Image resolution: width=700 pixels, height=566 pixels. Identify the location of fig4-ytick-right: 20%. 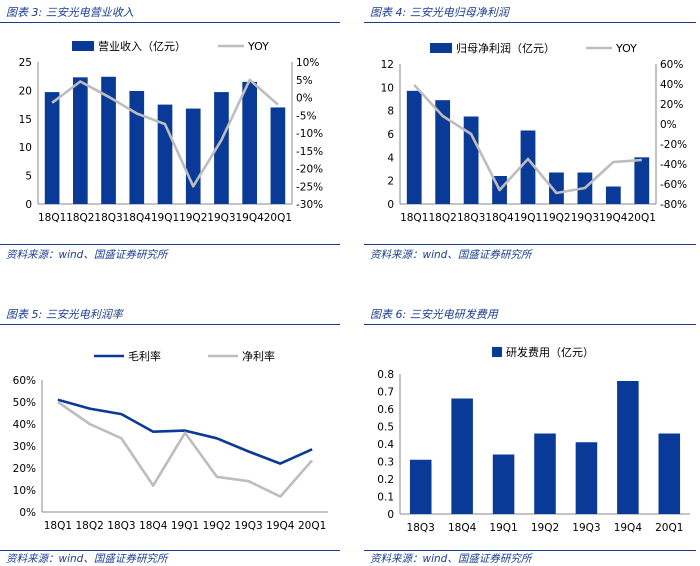
(671, 105).